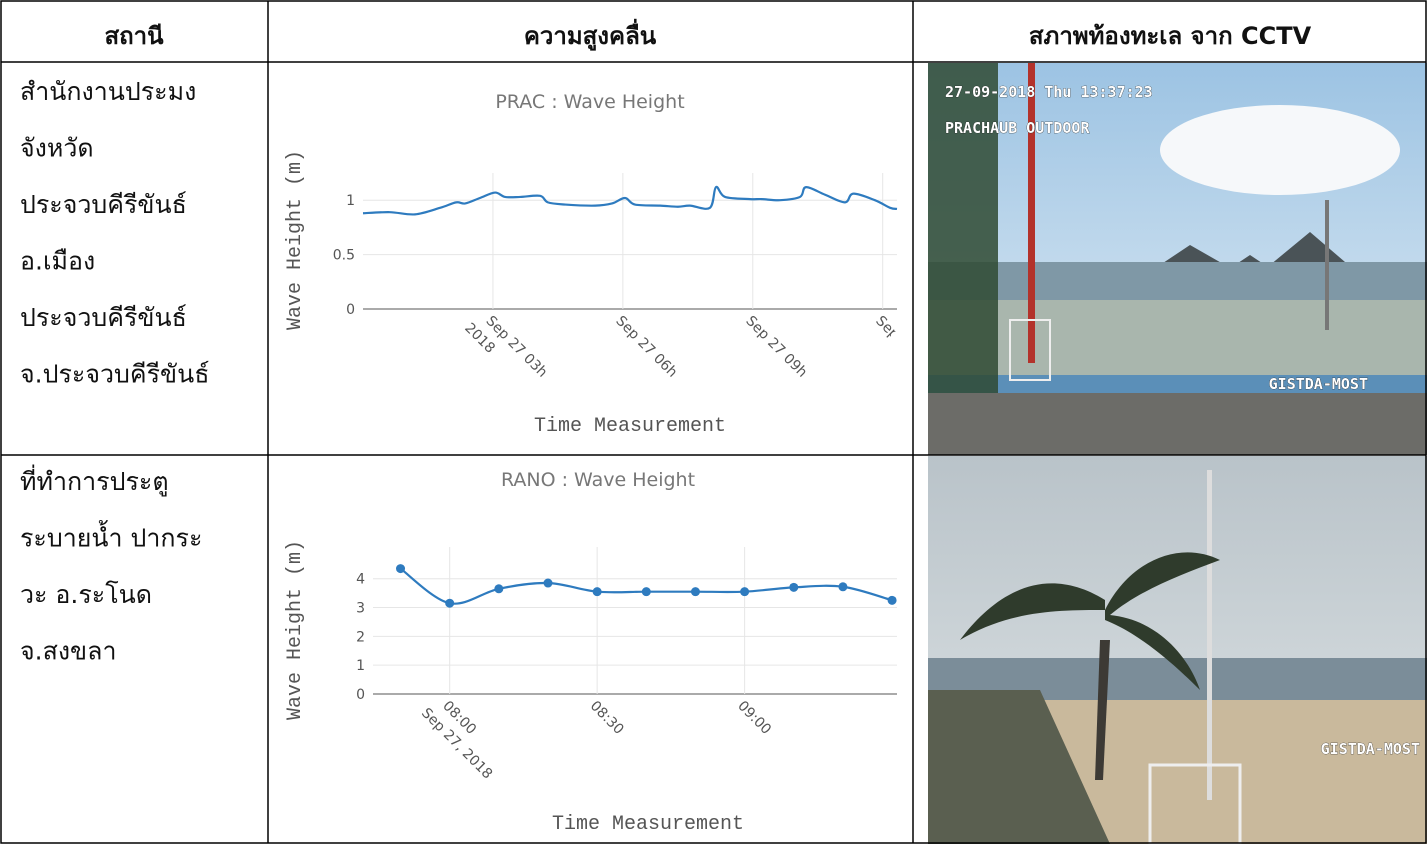  Describe the element at coordinates (776, 347) in the screenshot. I see `x-tick-label: Sep 27 09h` at that location.